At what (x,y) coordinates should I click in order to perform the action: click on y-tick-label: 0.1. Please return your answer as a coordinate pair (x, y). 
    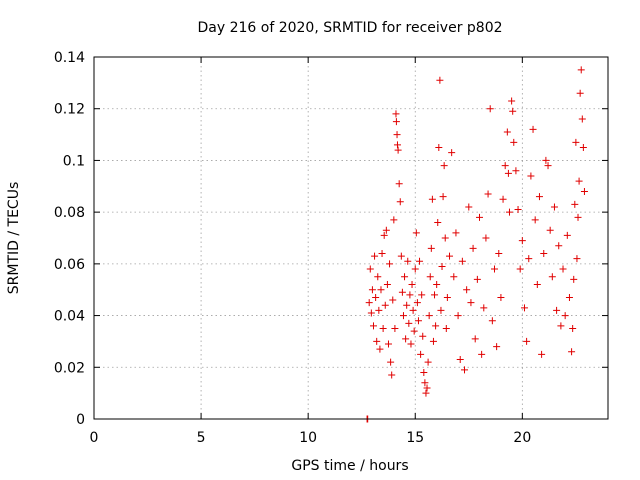
    Looking at the image, I should click on (74, 161).